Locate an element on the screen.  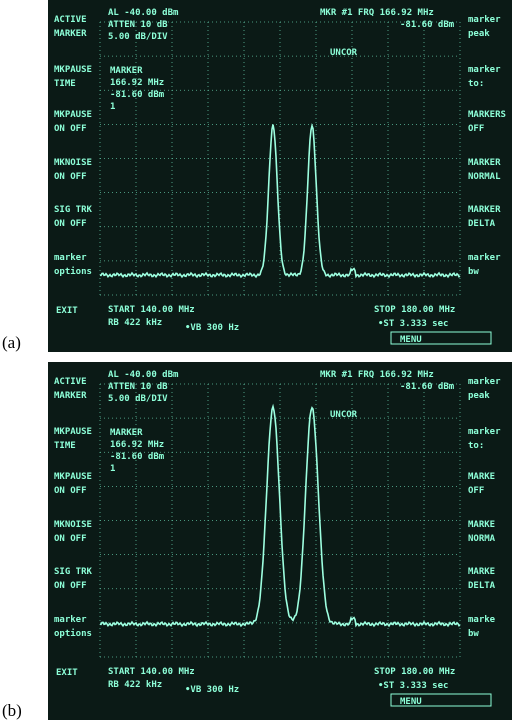
softkey-label: NORMA is located at coordinates (482, 539).